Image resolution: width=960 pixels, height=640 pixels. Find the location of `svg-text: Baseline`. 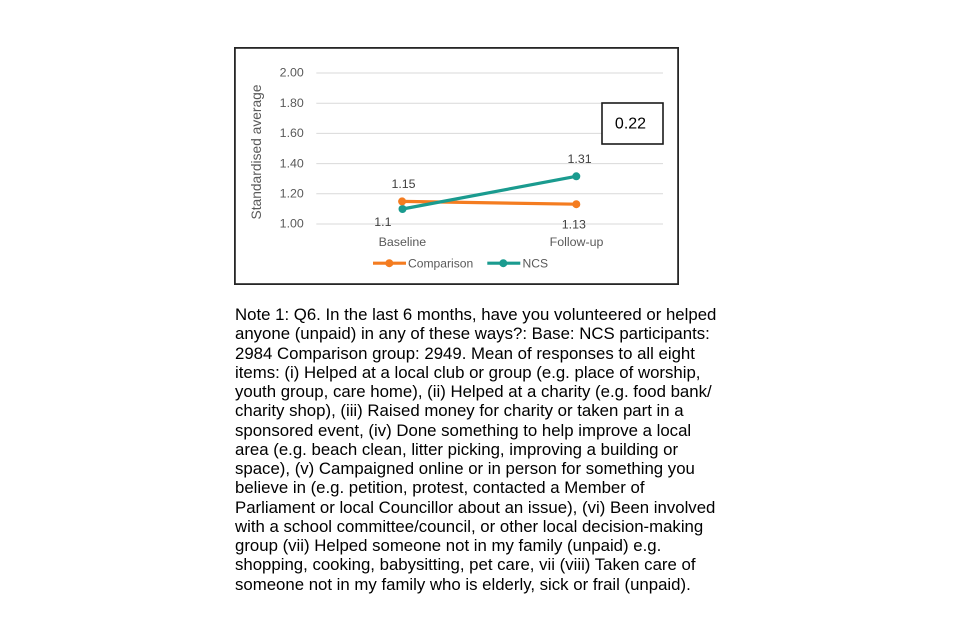

svg-text: Baseline is located at coordinates (403, 242).